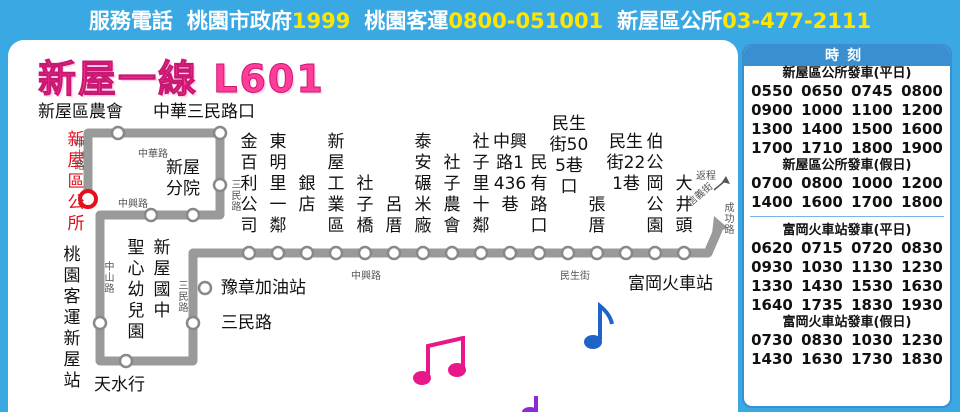 This screenshot has height=412, width=960. I want to click on departure-time: 1530, so click(872, 286).